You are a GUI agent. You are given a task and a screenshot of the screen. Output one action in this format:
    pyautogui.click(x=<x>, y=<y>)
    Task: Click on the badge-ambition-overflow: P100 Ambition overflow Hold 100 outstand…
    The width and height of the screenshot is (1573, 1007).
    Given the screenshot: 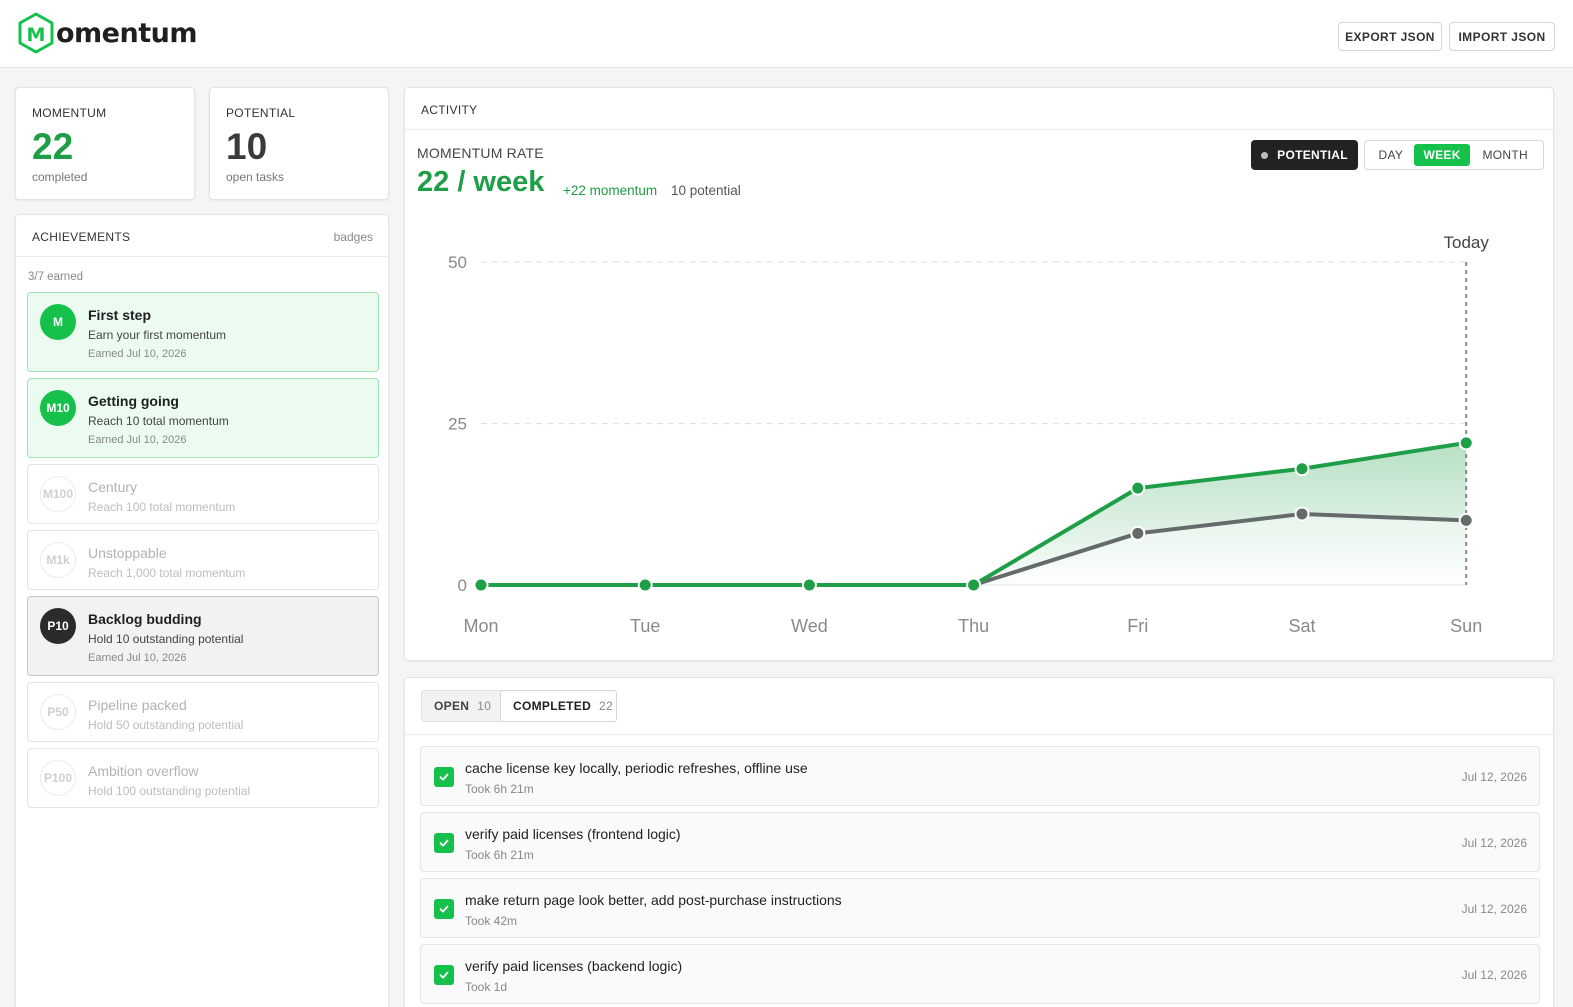 What is the action you would take?
    pyautogui.click(x=203, y=778)
    